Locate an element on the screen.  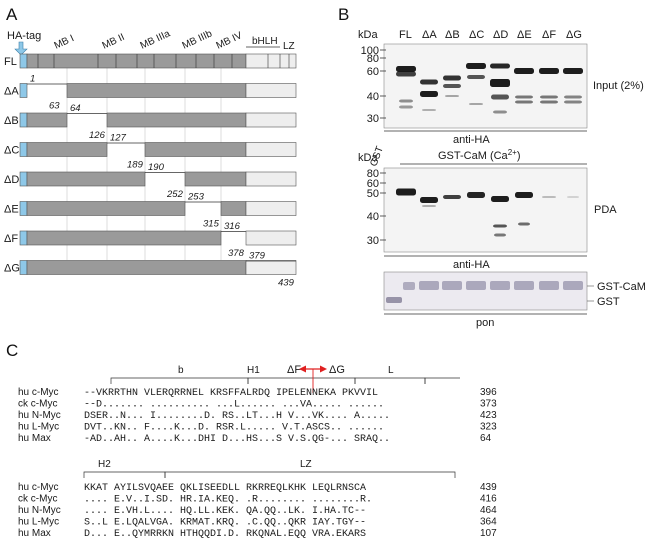
domain-label-lz: LZ is located at coordinates (289, 46).